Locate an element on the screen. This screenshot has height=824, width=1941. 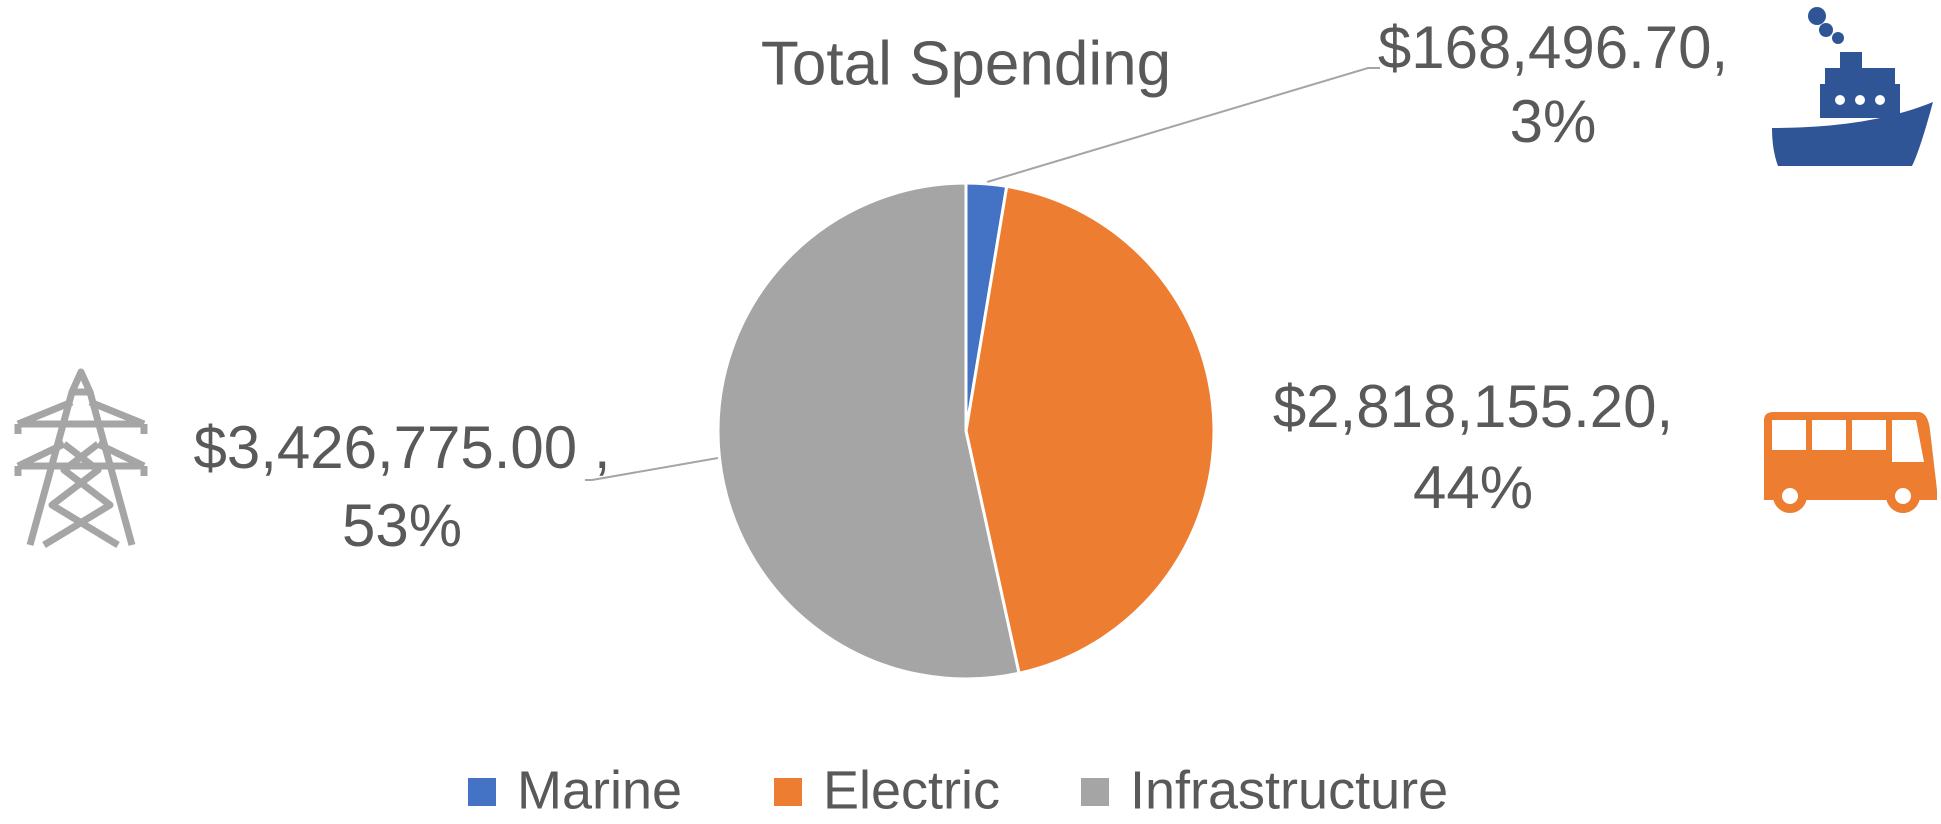
data-label: 3% is located at coordinates (1553, 121).